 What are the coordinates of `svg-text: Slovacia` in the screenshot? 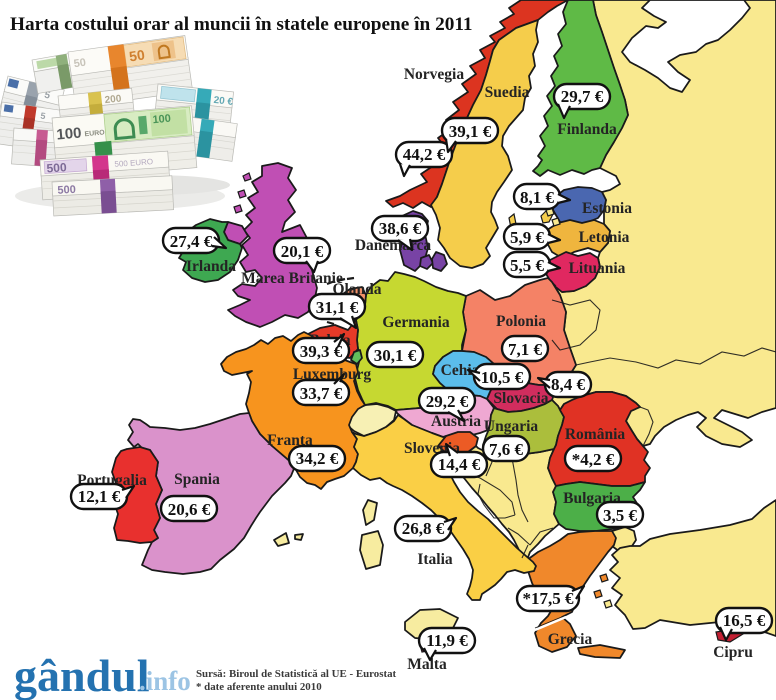 It's located at (520, 398).